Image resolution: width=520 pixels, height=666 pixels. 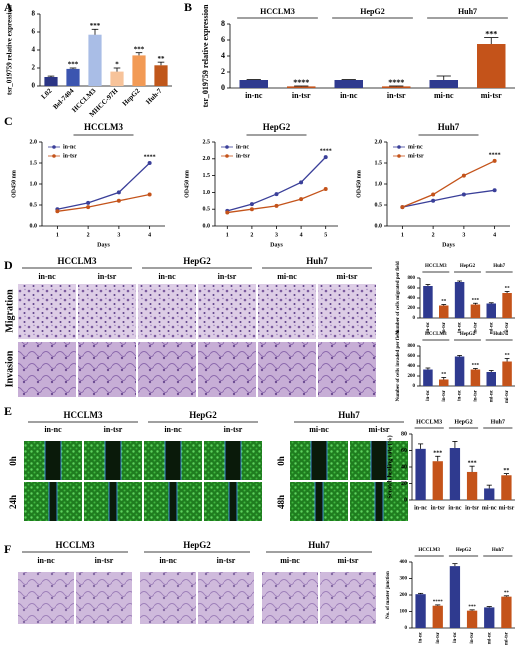 I want to click on panel-letter: D, so click(x=8, y=265).